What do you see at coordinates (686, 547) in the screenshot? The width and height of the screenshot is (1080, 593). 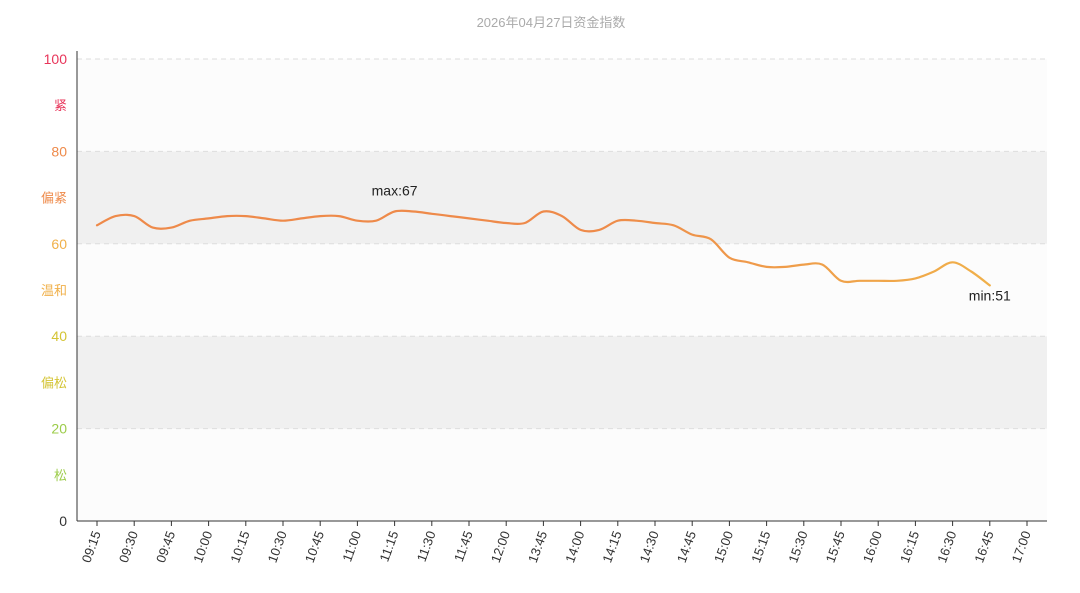 I see `x-tick-label-16: 14:45` at bounding box center [686, 547].